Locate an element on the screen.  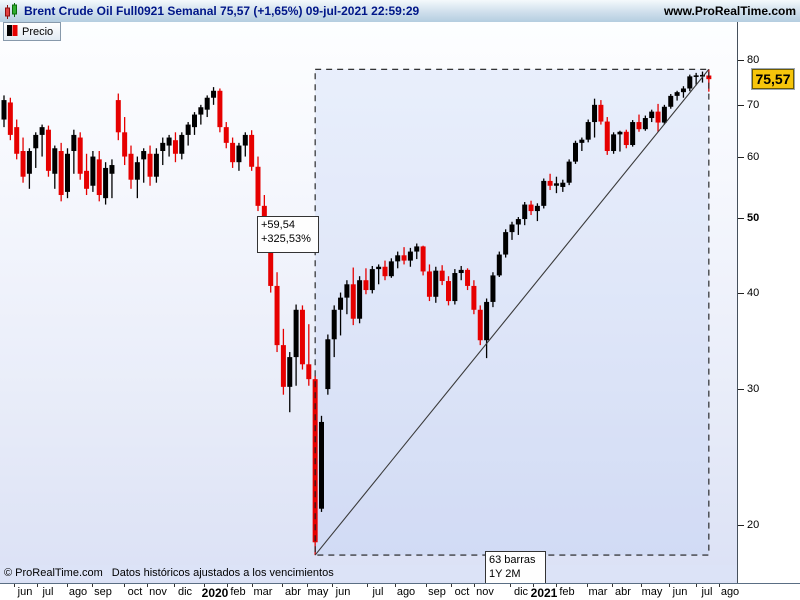
price-axis: 75,57 80 70 60 50 40 30 20 is located at coordinates (768, 302).